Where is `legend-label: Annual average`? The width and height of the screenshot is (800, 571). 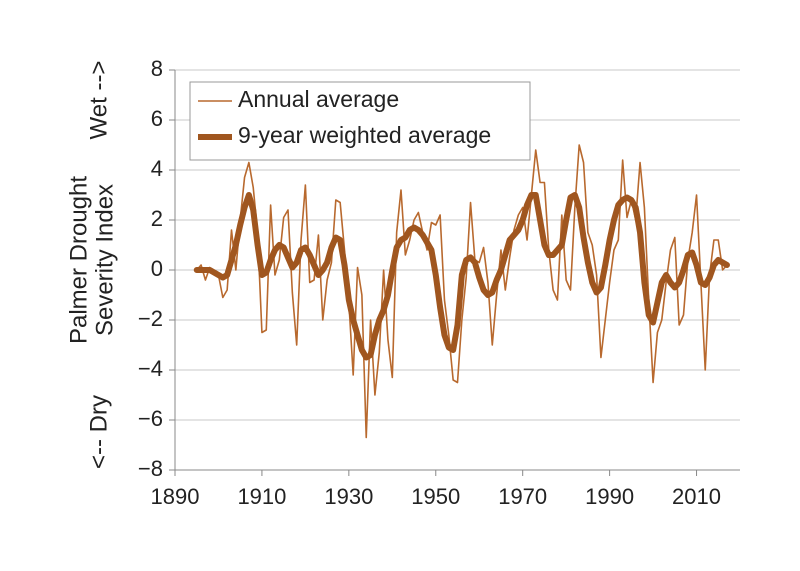 legend-label: Annual average is located at coordinates (318, 99).